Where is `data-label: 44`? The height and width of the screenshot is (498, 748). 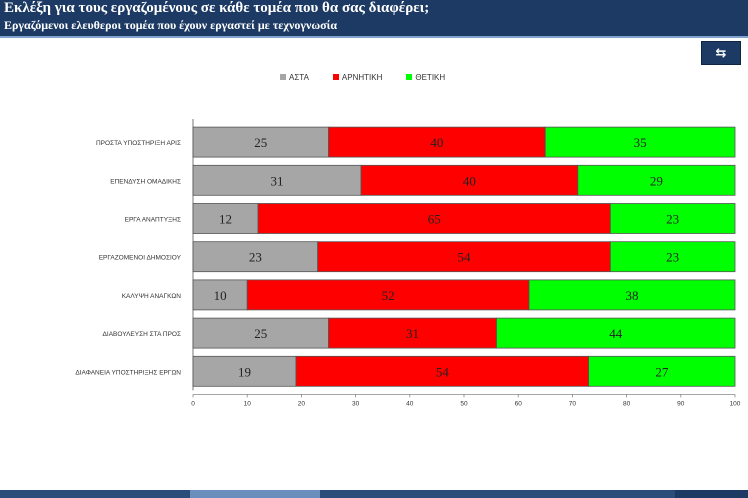
data-label: 44 is located at coordinates (616, 333).